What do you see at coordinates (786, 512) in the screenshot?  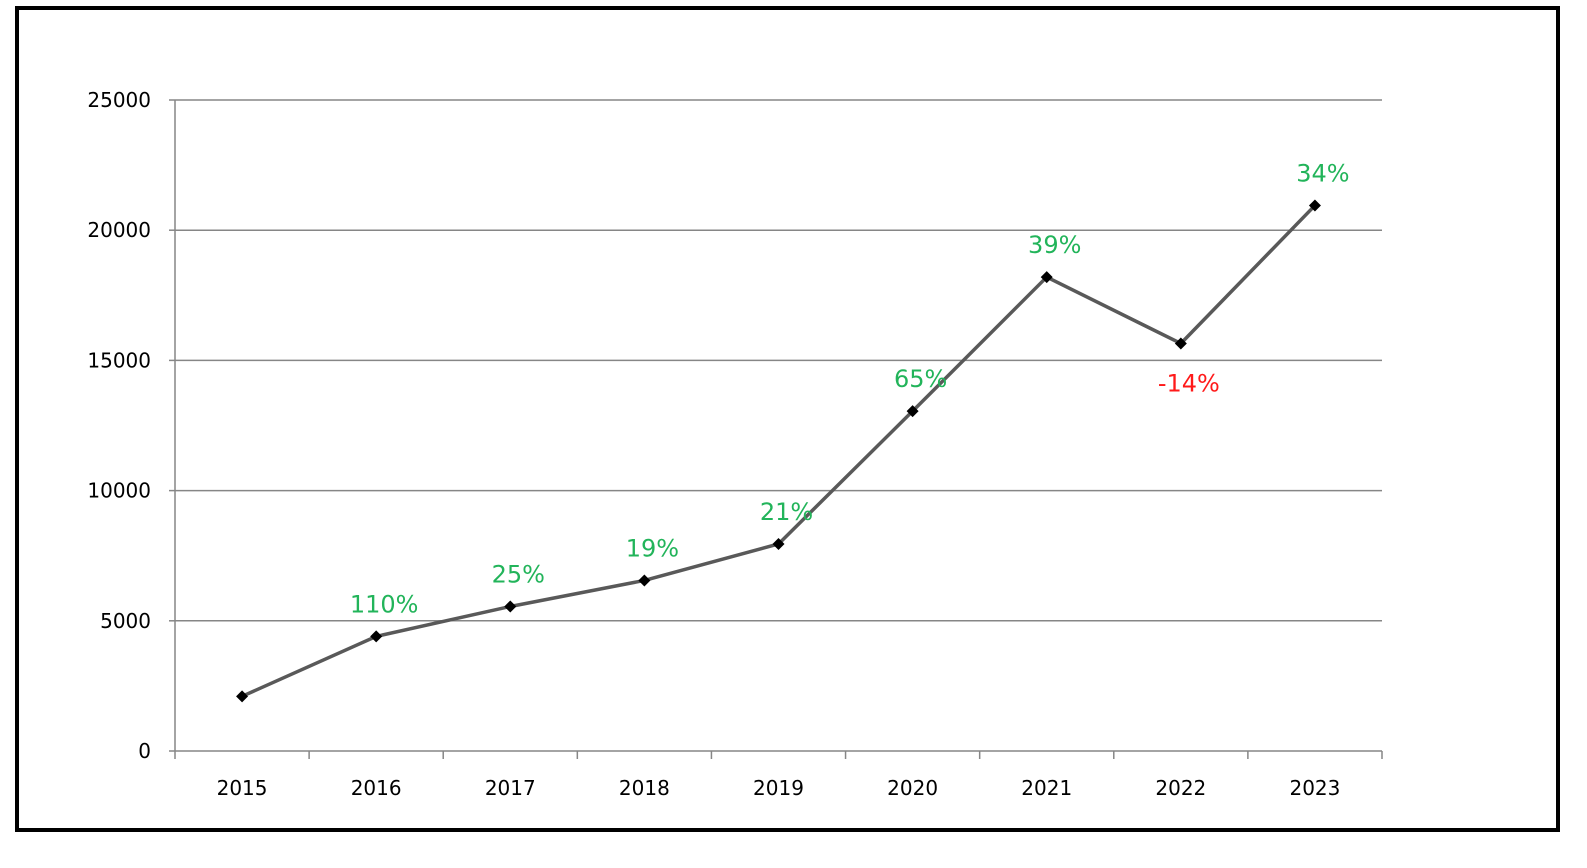 I see `data-label: 21%` at bounding box center [786, 512].